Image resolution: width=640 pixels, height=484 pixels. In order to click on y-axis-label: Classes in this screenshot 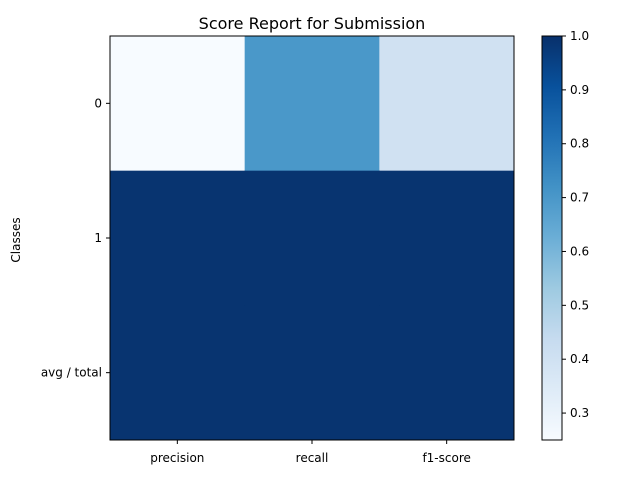, I will do `click(16, 239)`.